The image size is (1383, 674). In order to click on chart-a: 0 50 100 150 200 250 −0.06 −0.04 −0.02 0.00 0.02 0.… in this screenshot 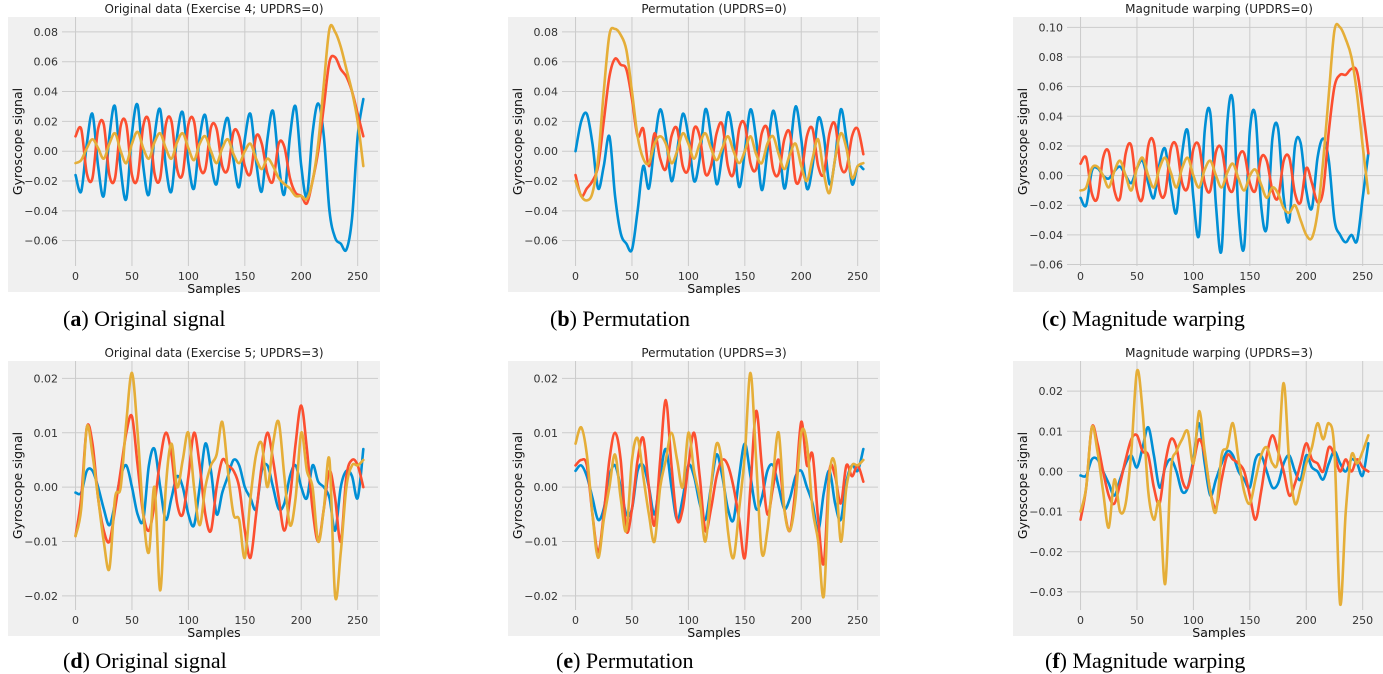, I will do `click(194, 149)`.